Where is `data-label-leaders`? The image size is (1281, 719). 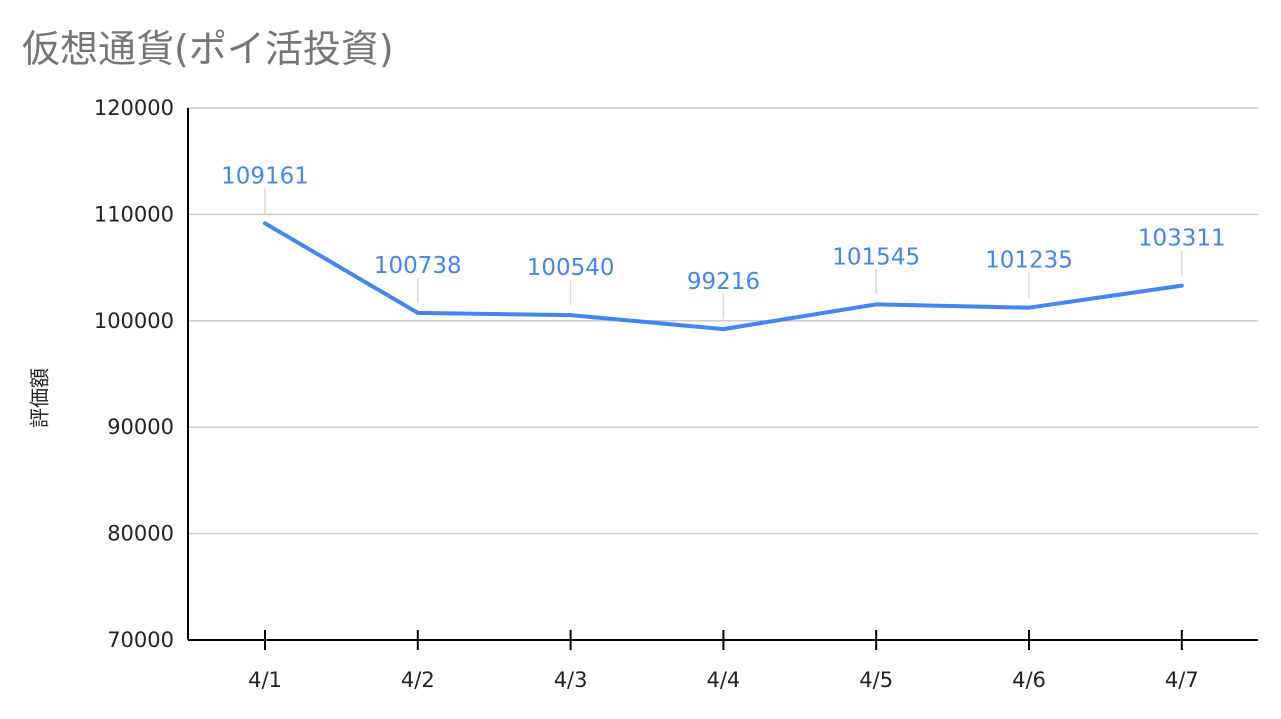 data-label-leaders is located at coordinates (723, 254).